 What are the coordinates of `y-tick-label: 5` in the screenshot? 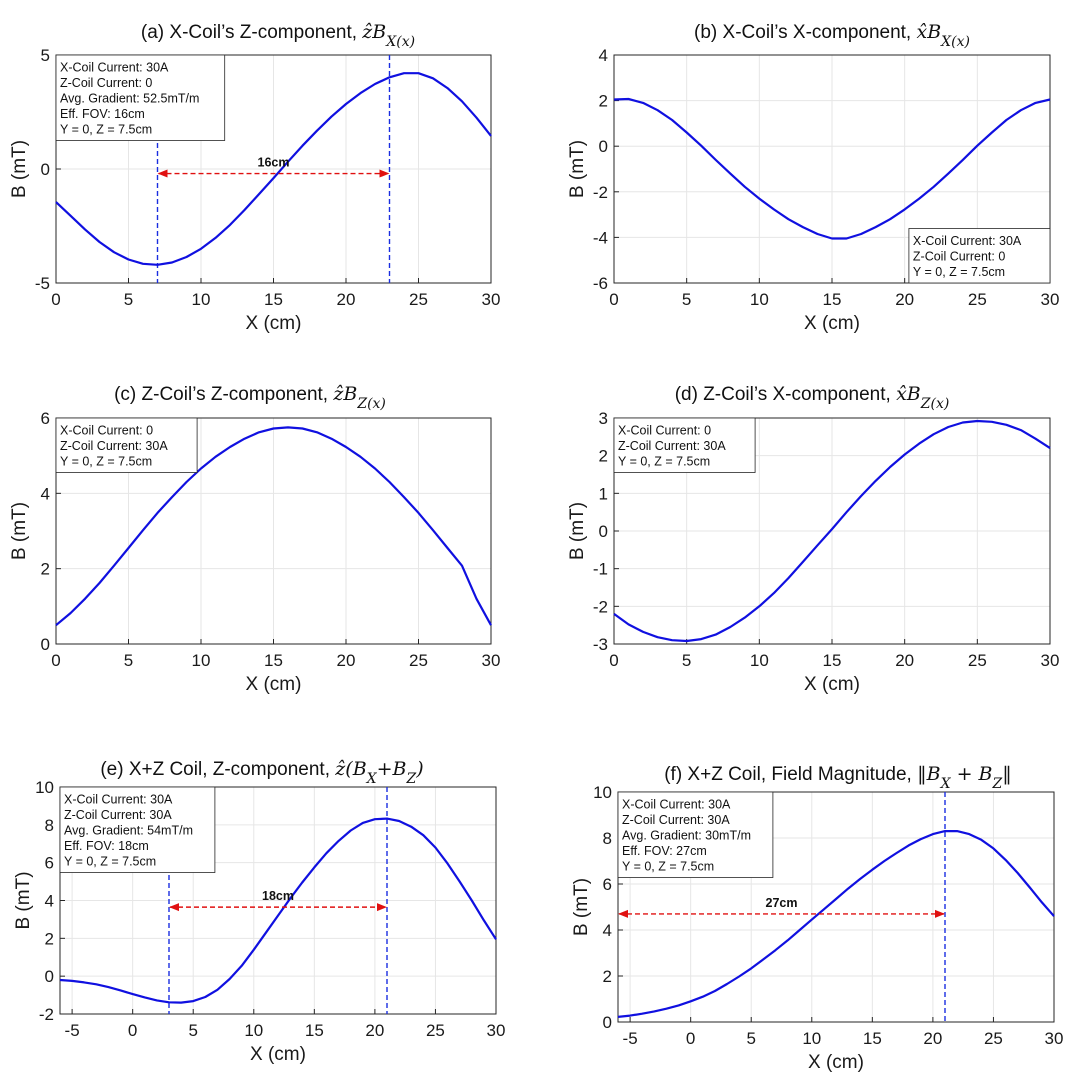 It's located at (45, 55).